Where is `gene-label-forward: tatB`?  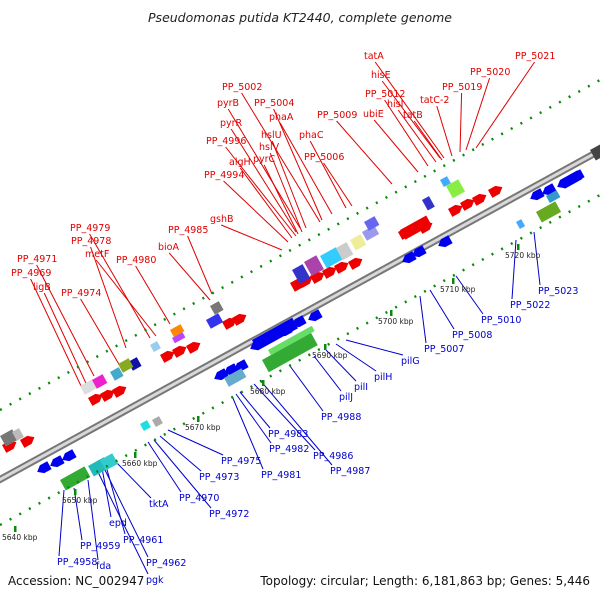 gene-label-forward: tatB is located at coordinates (413, 115).